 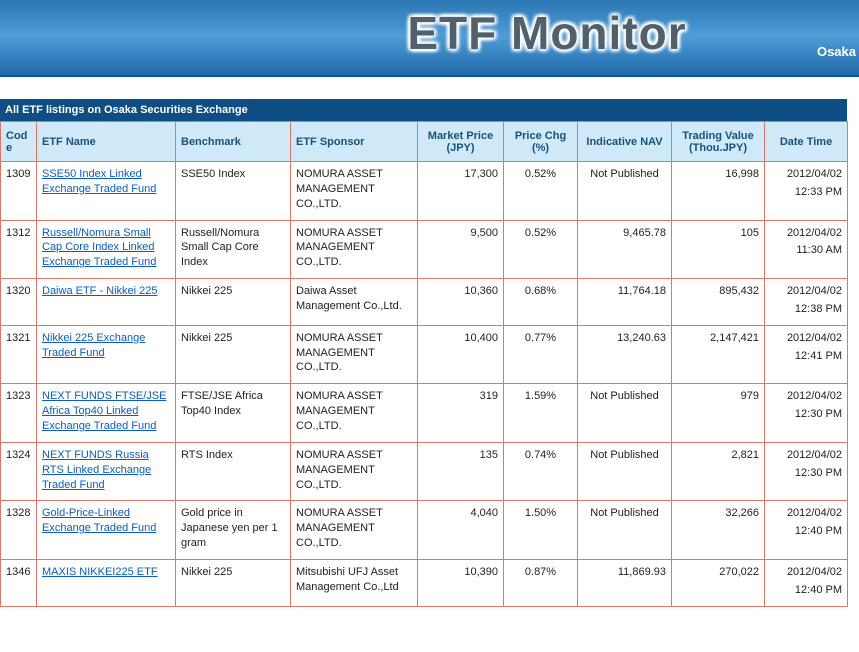 I want to click on etf-name-cell: SSE50 Index Linked Exchange Traded Fund, so click(x=106, y=191).